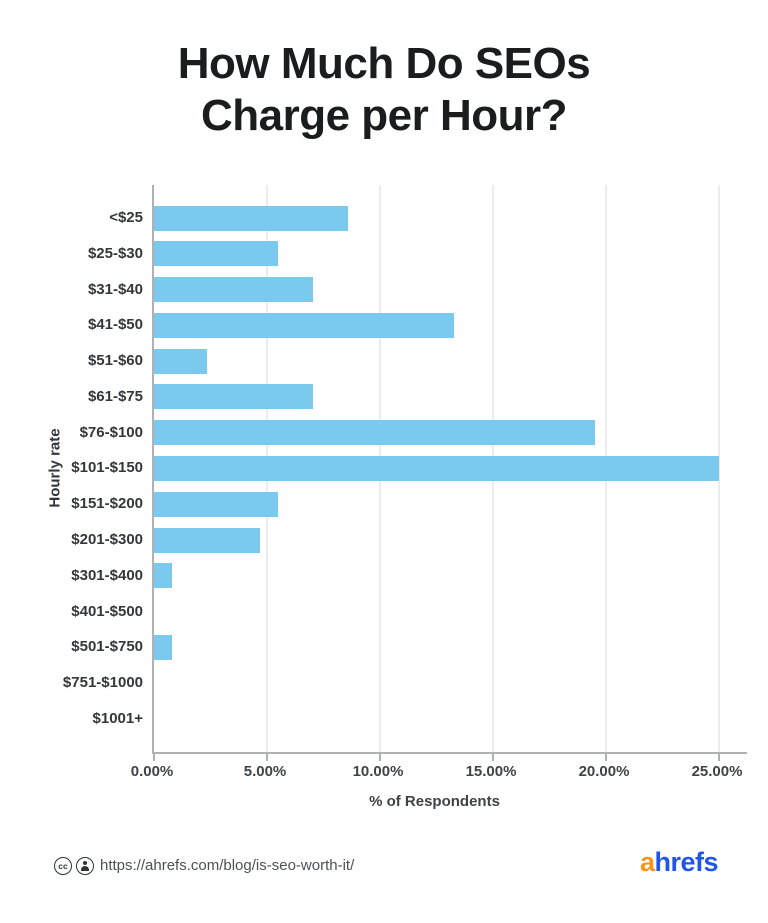  I want to click on y-category-label: $51-$60, so click(115, 361).